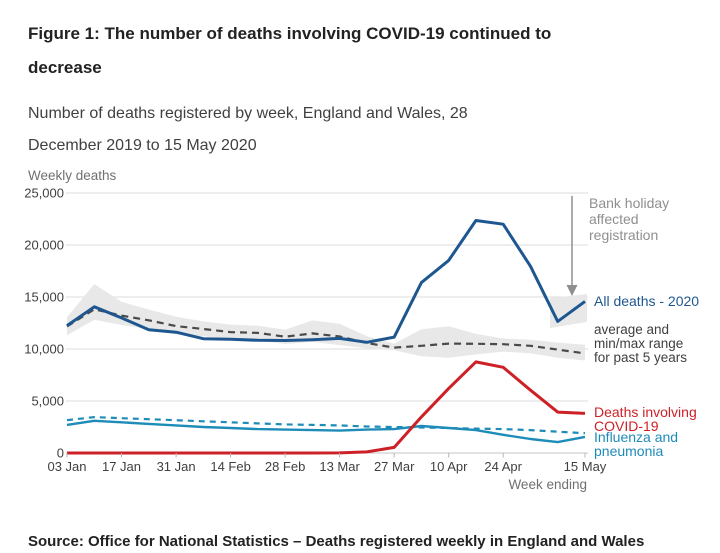 The width and height of the screenshot is (720, 553). Describe the element at coordinates (176, 466) in the screenshot. I see `x-tick-label: 31 Jan` at that location.